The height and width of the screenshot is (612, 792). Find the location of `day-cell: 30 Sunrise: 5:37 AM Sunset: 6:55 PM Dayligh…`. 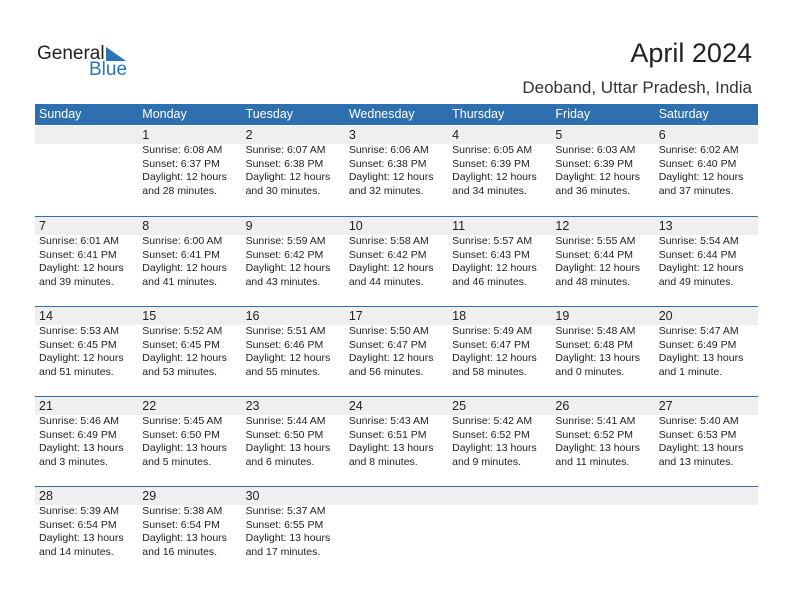

day-cell: 30 Sunrise: 5:37 AM Sunset: 6:55 PM Dayligh… is located at coordinates (293, 531).